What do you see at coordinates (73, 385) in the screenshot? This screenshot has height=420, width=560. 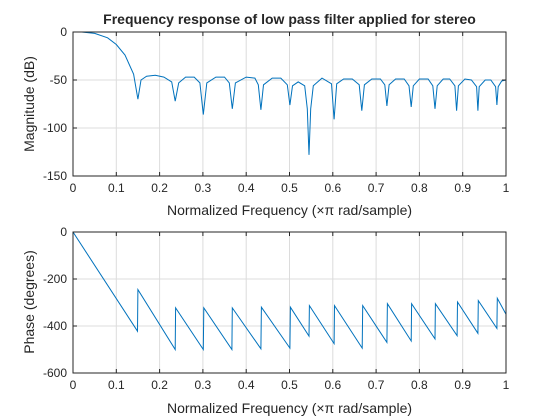 I see `phase-x-tick-label: 0` at bounding box center [73, 385].